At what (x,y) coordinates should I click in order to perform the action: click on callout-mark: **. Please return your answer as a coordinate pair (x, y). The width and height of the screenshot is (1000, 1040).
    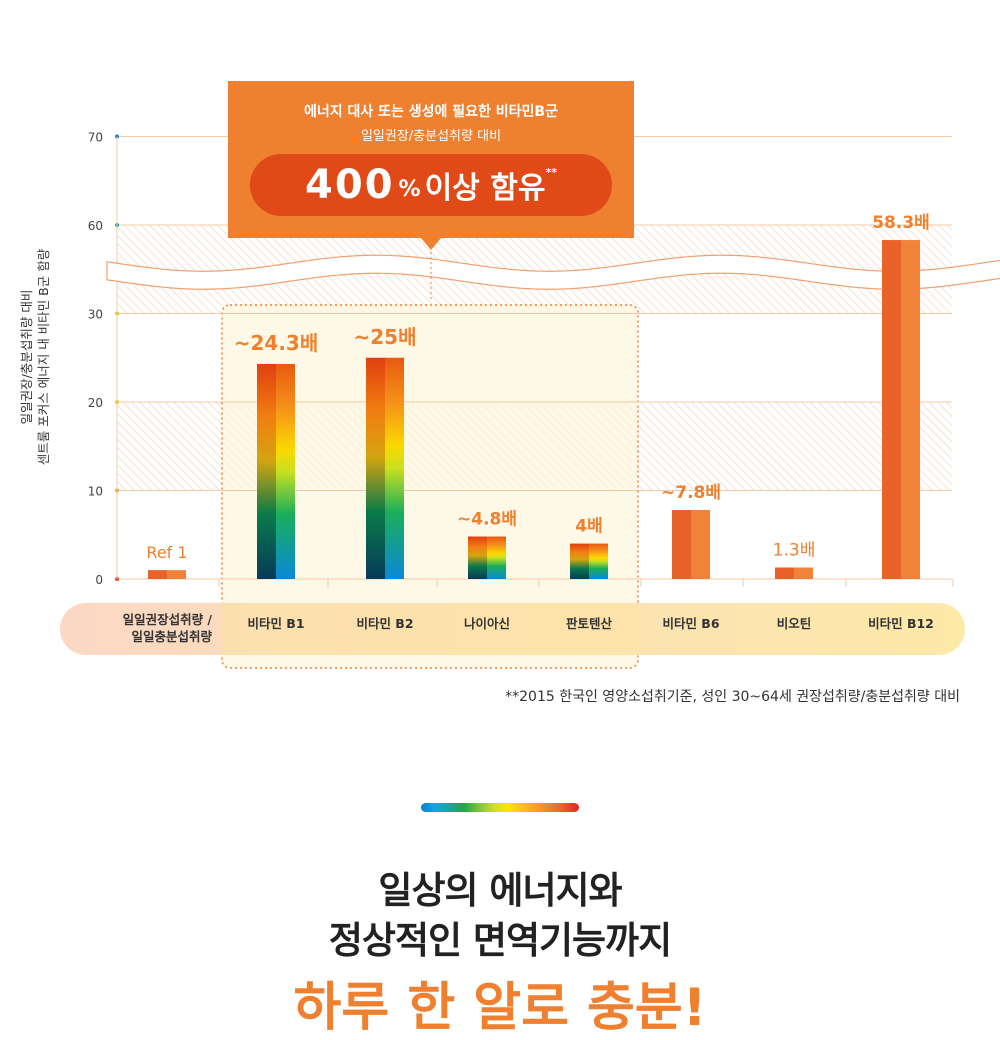
    Looking at the image, I should click on (551, 172).